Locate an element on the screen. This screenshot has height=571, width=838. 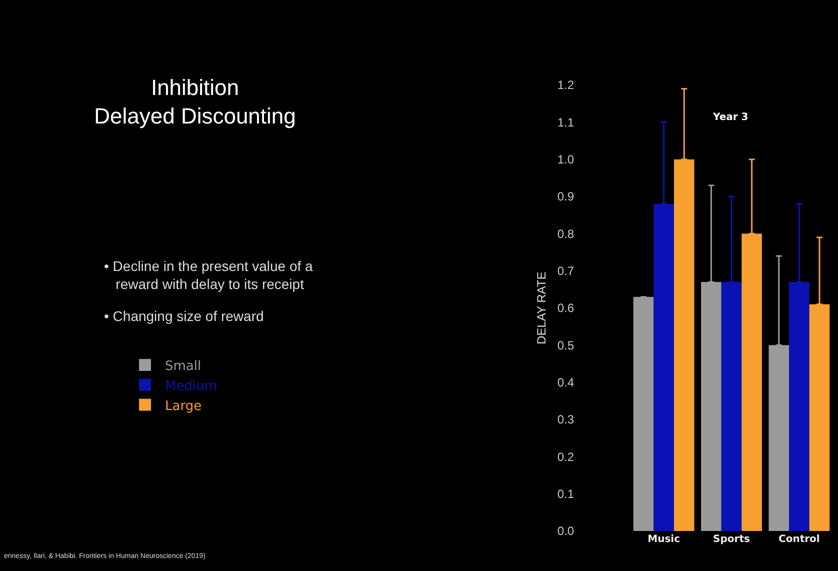
y-tick-label: 1.2 is located at coordinates (565, 85).